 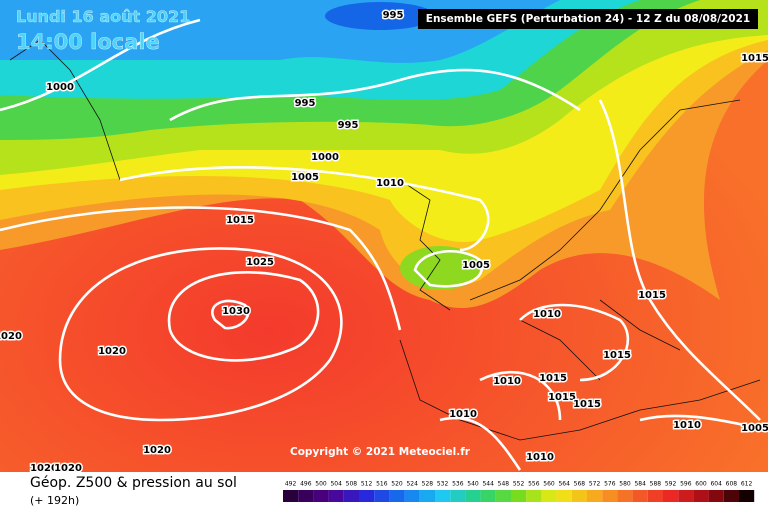 I want to click on scale-label: 512, so click(x=367, y=484).